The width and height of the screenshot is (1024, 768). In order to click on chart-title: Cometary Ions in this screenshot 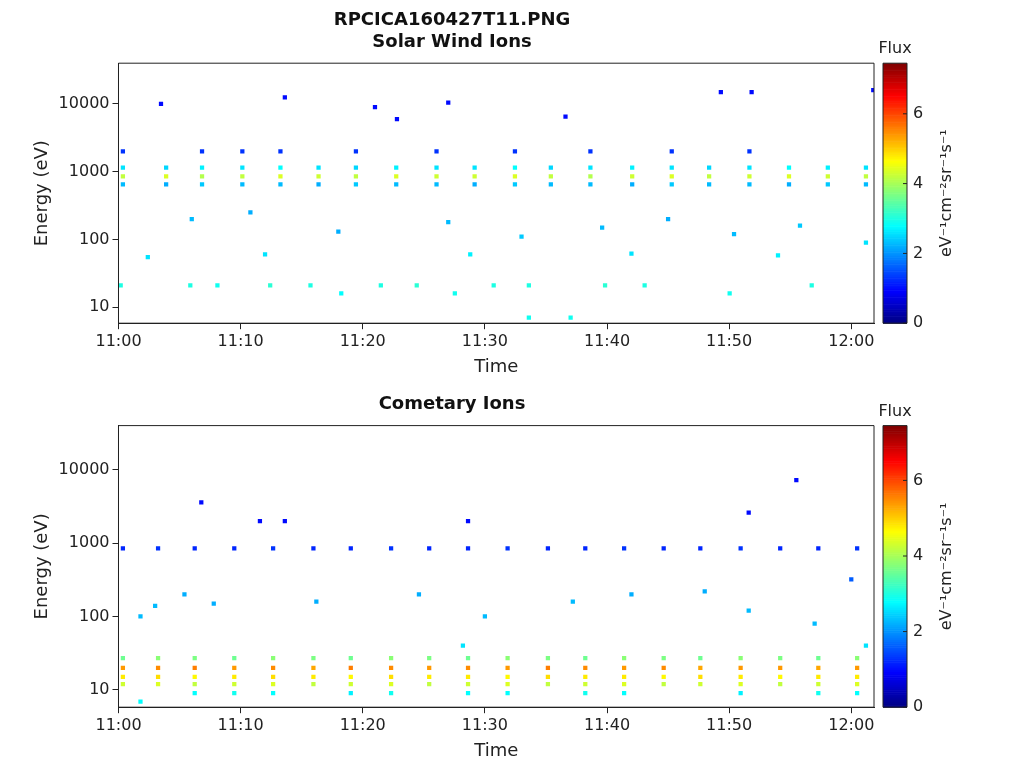, I will do `click(452, 403)`.